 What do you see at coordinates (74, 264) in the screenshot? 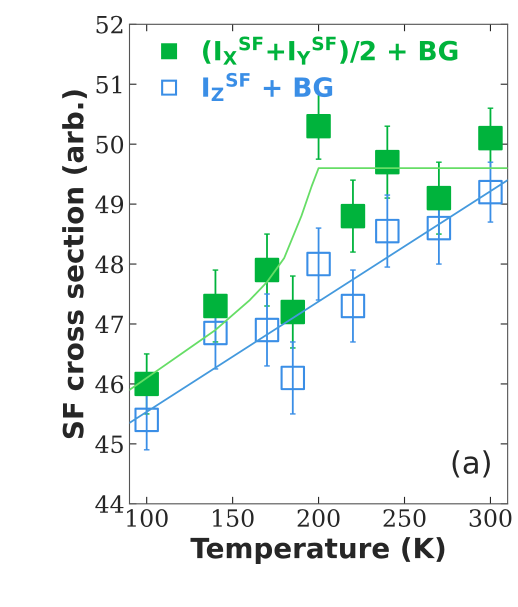
I see `y-axis-title: SF cross section (arb.)` at bounding box center [74, 264].